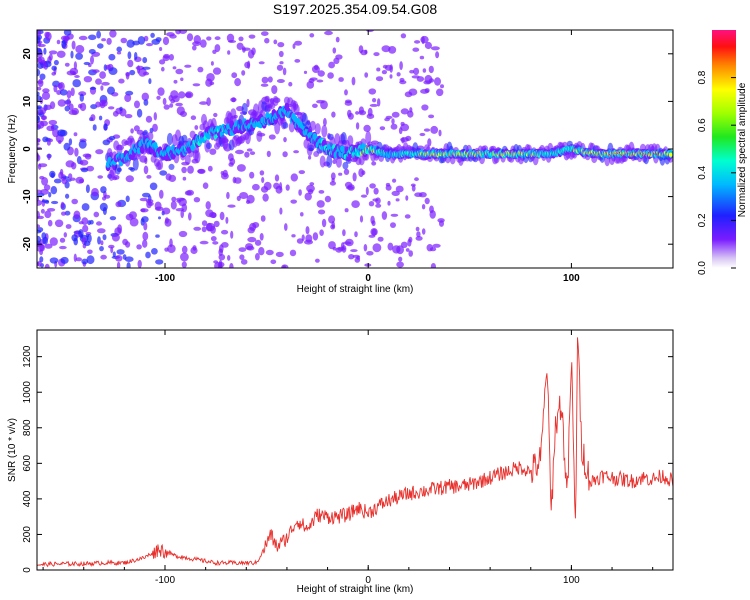 The image size is (750, 600). I want to click on figure-title: S197.2025.354.09.54.G08, so click(355, 9).